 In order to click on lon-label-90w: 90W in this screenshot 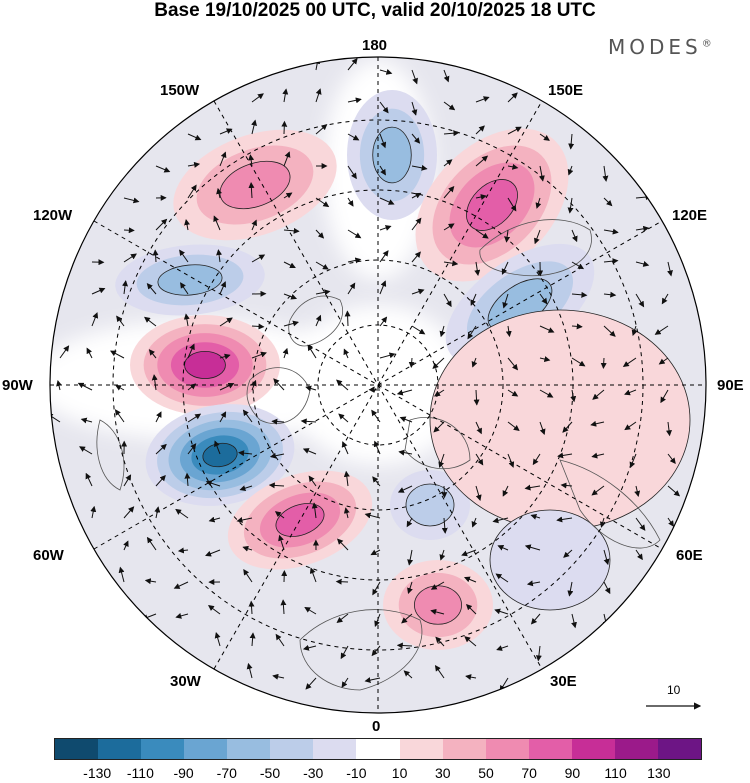, I will do `click(17, 385)`.